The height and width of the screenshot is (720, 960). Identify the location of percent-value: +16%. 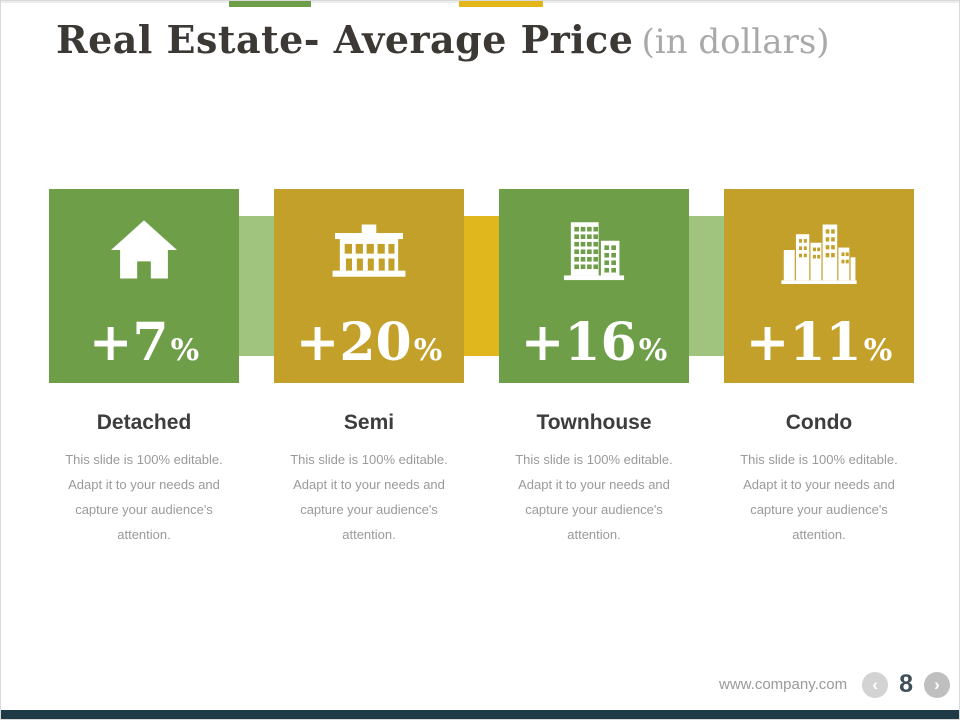
(594, 343).